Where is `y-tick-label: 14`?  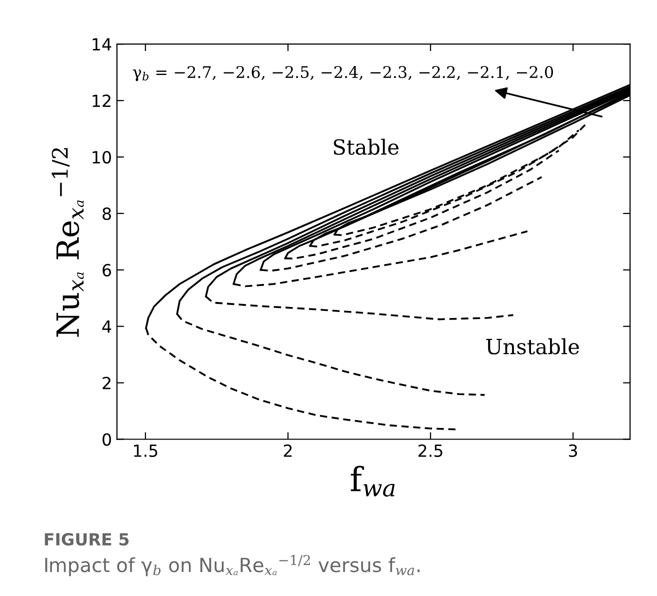 y-tick-label: 14 is located at coordinates (102, 44).